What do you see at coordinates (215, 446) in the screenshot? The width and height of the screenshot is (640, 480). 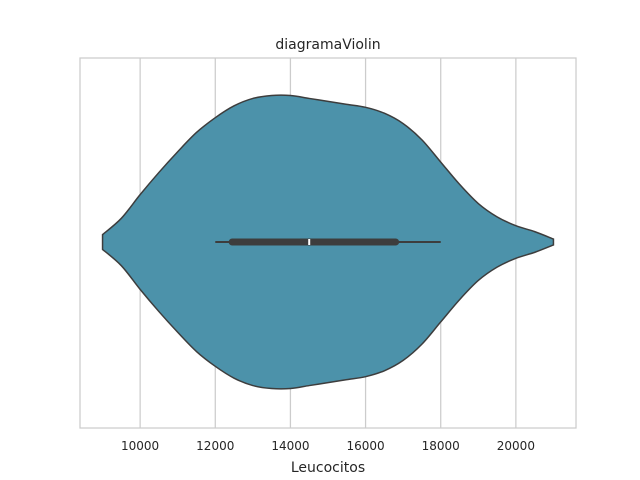 I see `x-tick-label: 12000` at bounding box center [215, 446].